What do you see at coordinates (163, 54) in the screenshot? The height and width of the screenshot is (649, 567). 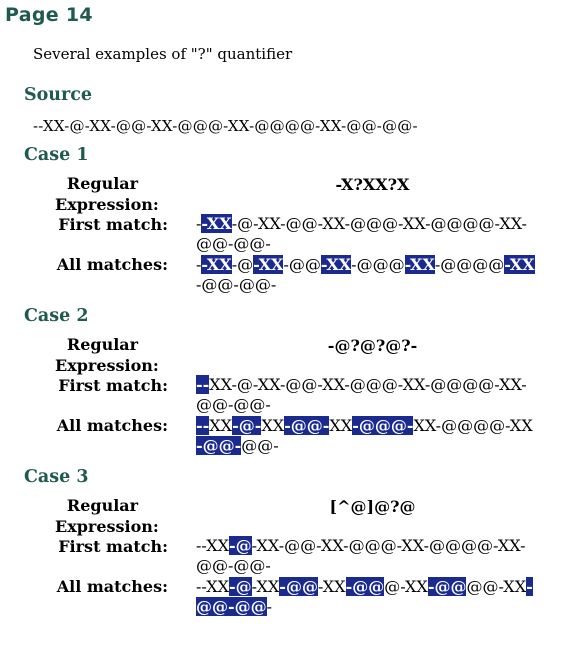 I see `intro-text: Several examples of "?" quantifier` at bounding box center [163, 54].